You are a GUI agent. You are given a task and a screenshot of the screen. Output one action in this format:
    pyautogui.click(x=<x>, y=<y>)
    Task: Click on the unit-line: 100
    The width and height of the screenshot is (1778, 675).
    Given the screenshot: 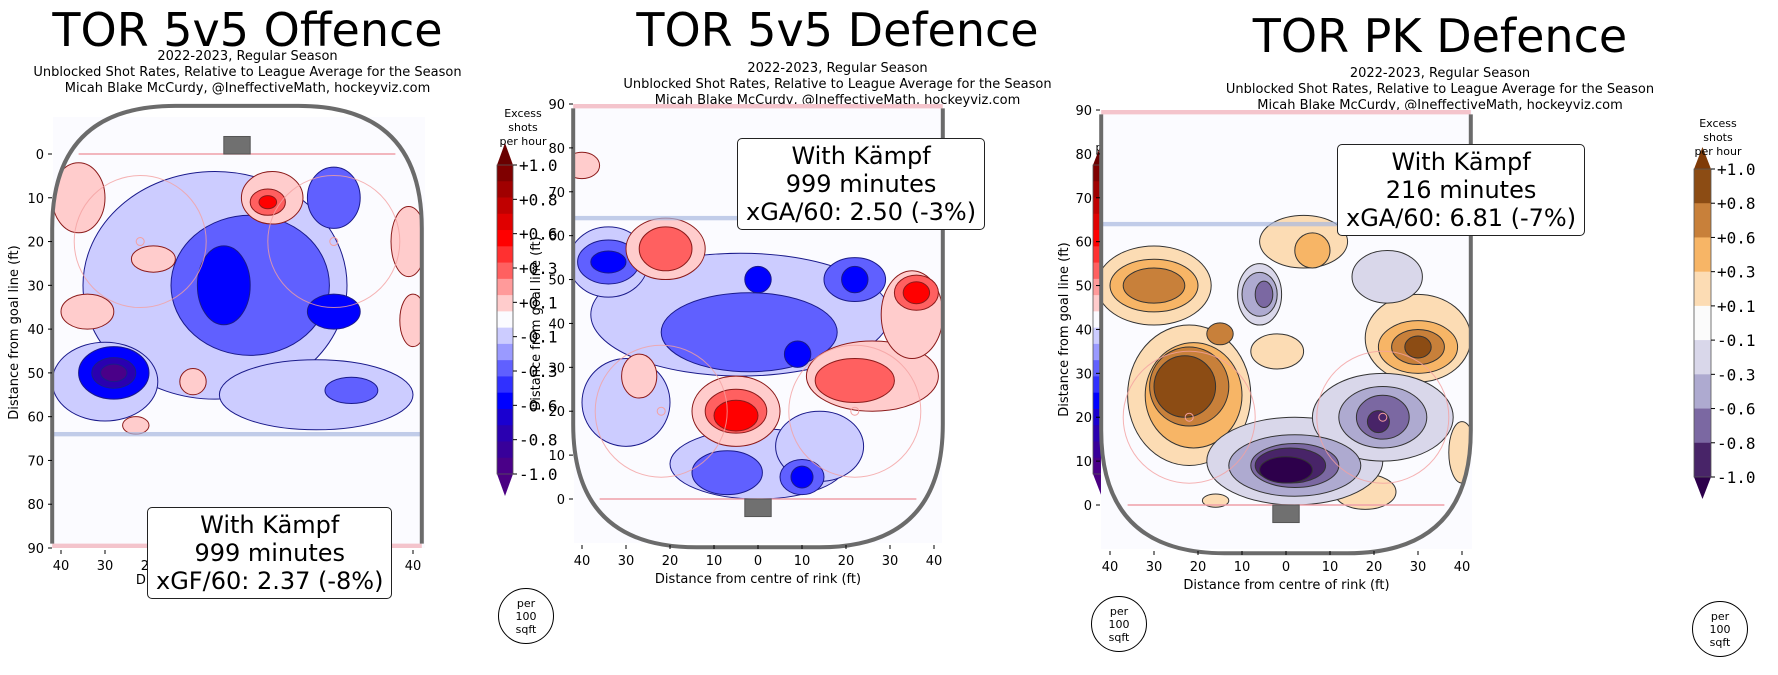 What is the action you would take?
    pyautogui.click(x=1720, y=629)
    